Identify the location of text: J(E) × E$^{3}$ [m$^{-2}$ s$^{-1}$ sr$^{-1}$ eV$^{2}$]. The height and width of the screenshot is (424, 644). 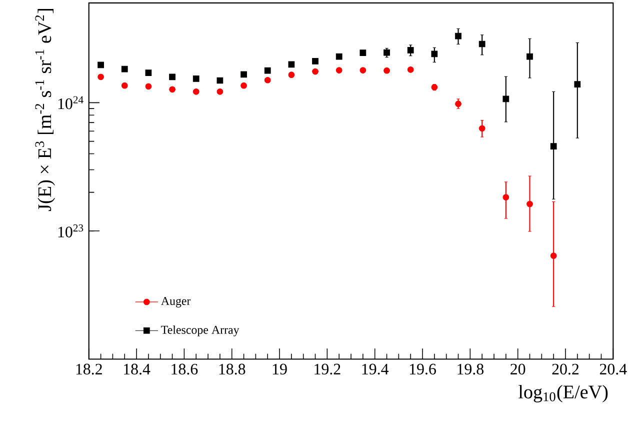
(45, 110).